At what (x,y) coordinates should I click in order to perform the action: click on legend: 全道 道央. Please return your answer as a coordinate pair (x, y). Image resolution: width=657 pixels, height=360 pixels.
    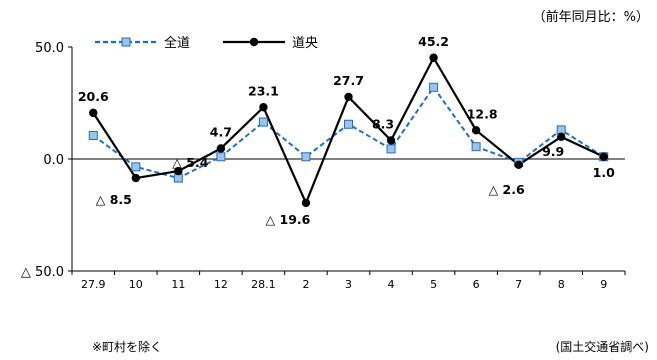
    Looking at the image, I should click on (206, 43).